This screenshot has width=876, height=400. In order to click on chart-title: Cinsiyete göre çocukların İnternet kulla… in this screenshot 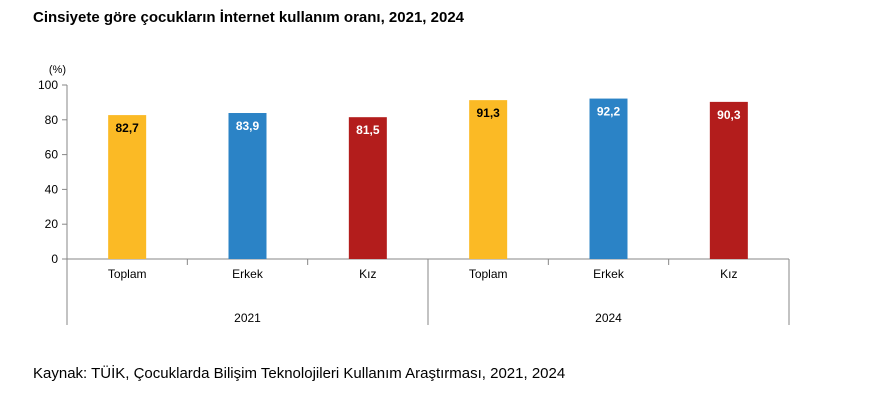, I will do `click(249, 17)`.